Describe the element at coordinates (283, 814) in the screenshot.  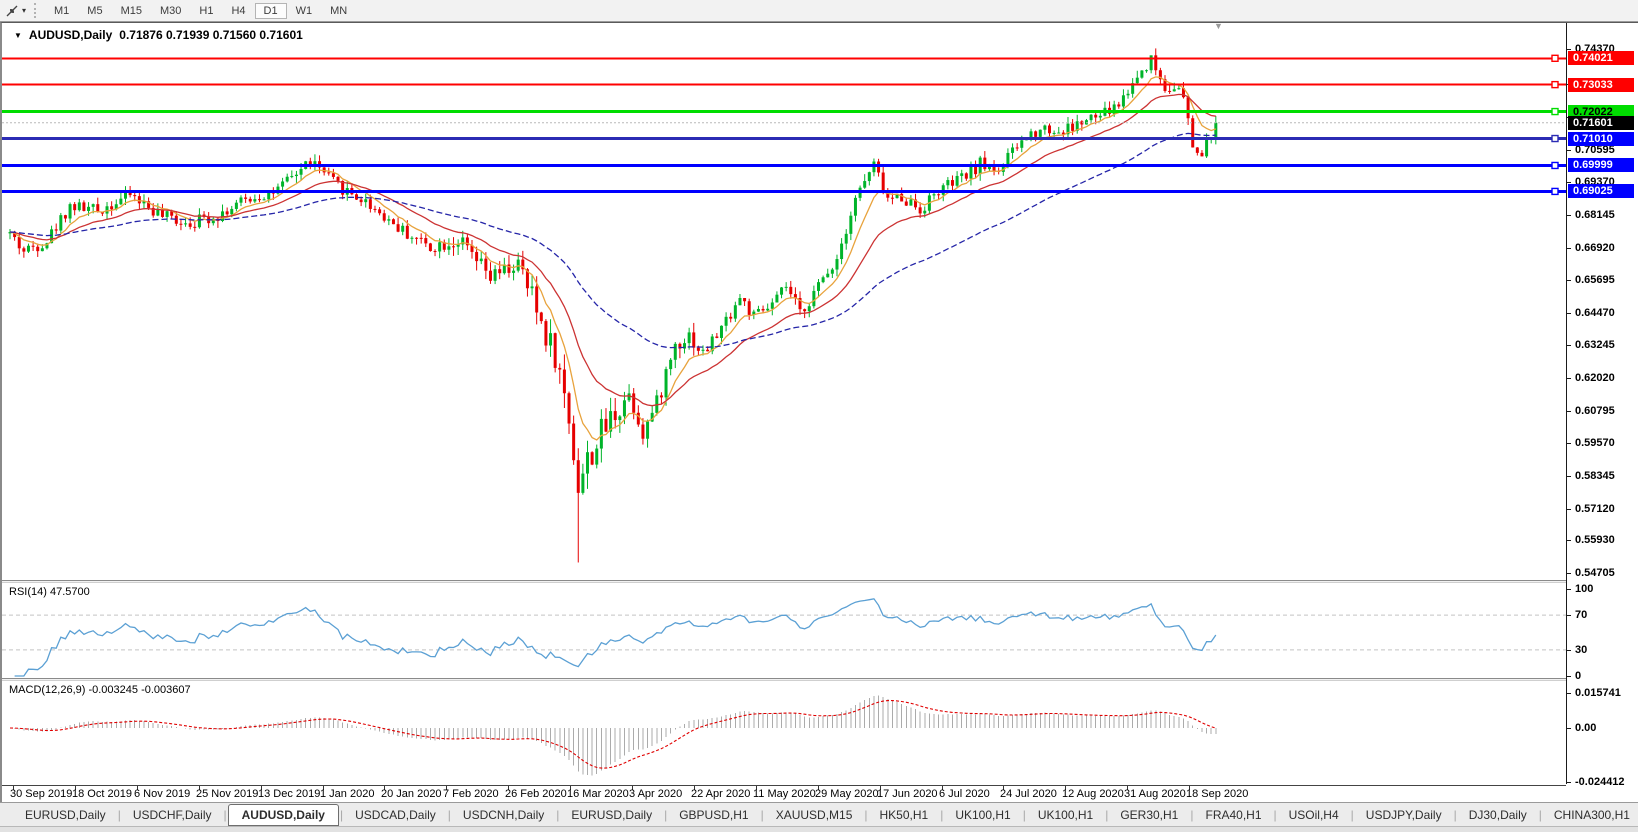
I see `chart-tab-audusd-daily: AUDUSD,Daily` at that location.